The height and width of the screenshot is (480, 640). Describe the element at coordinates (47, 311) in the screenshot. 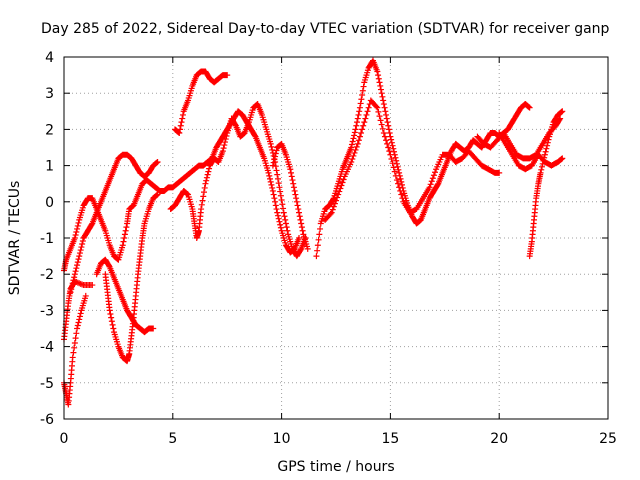

I see `y-tick-label: -3` at that location.